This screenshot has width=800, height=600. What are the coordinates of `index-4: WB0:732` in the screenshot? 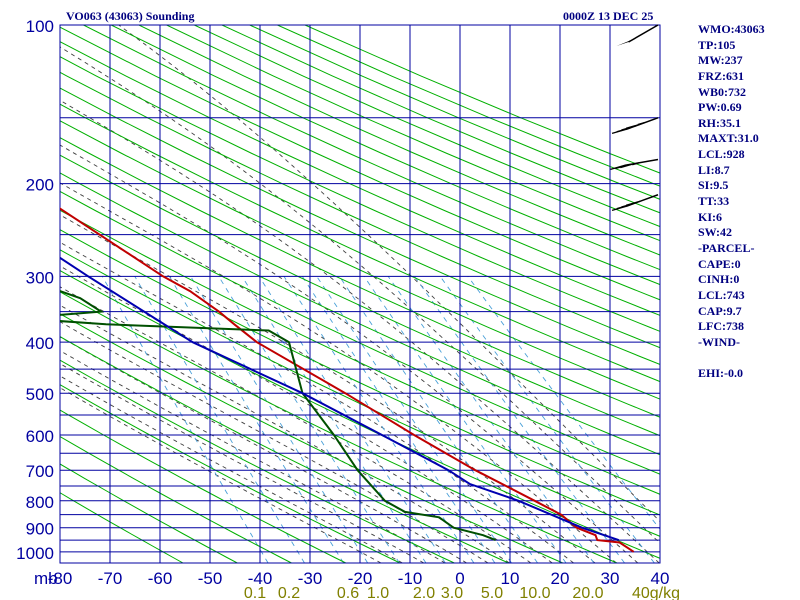 It's located at (722, 91).